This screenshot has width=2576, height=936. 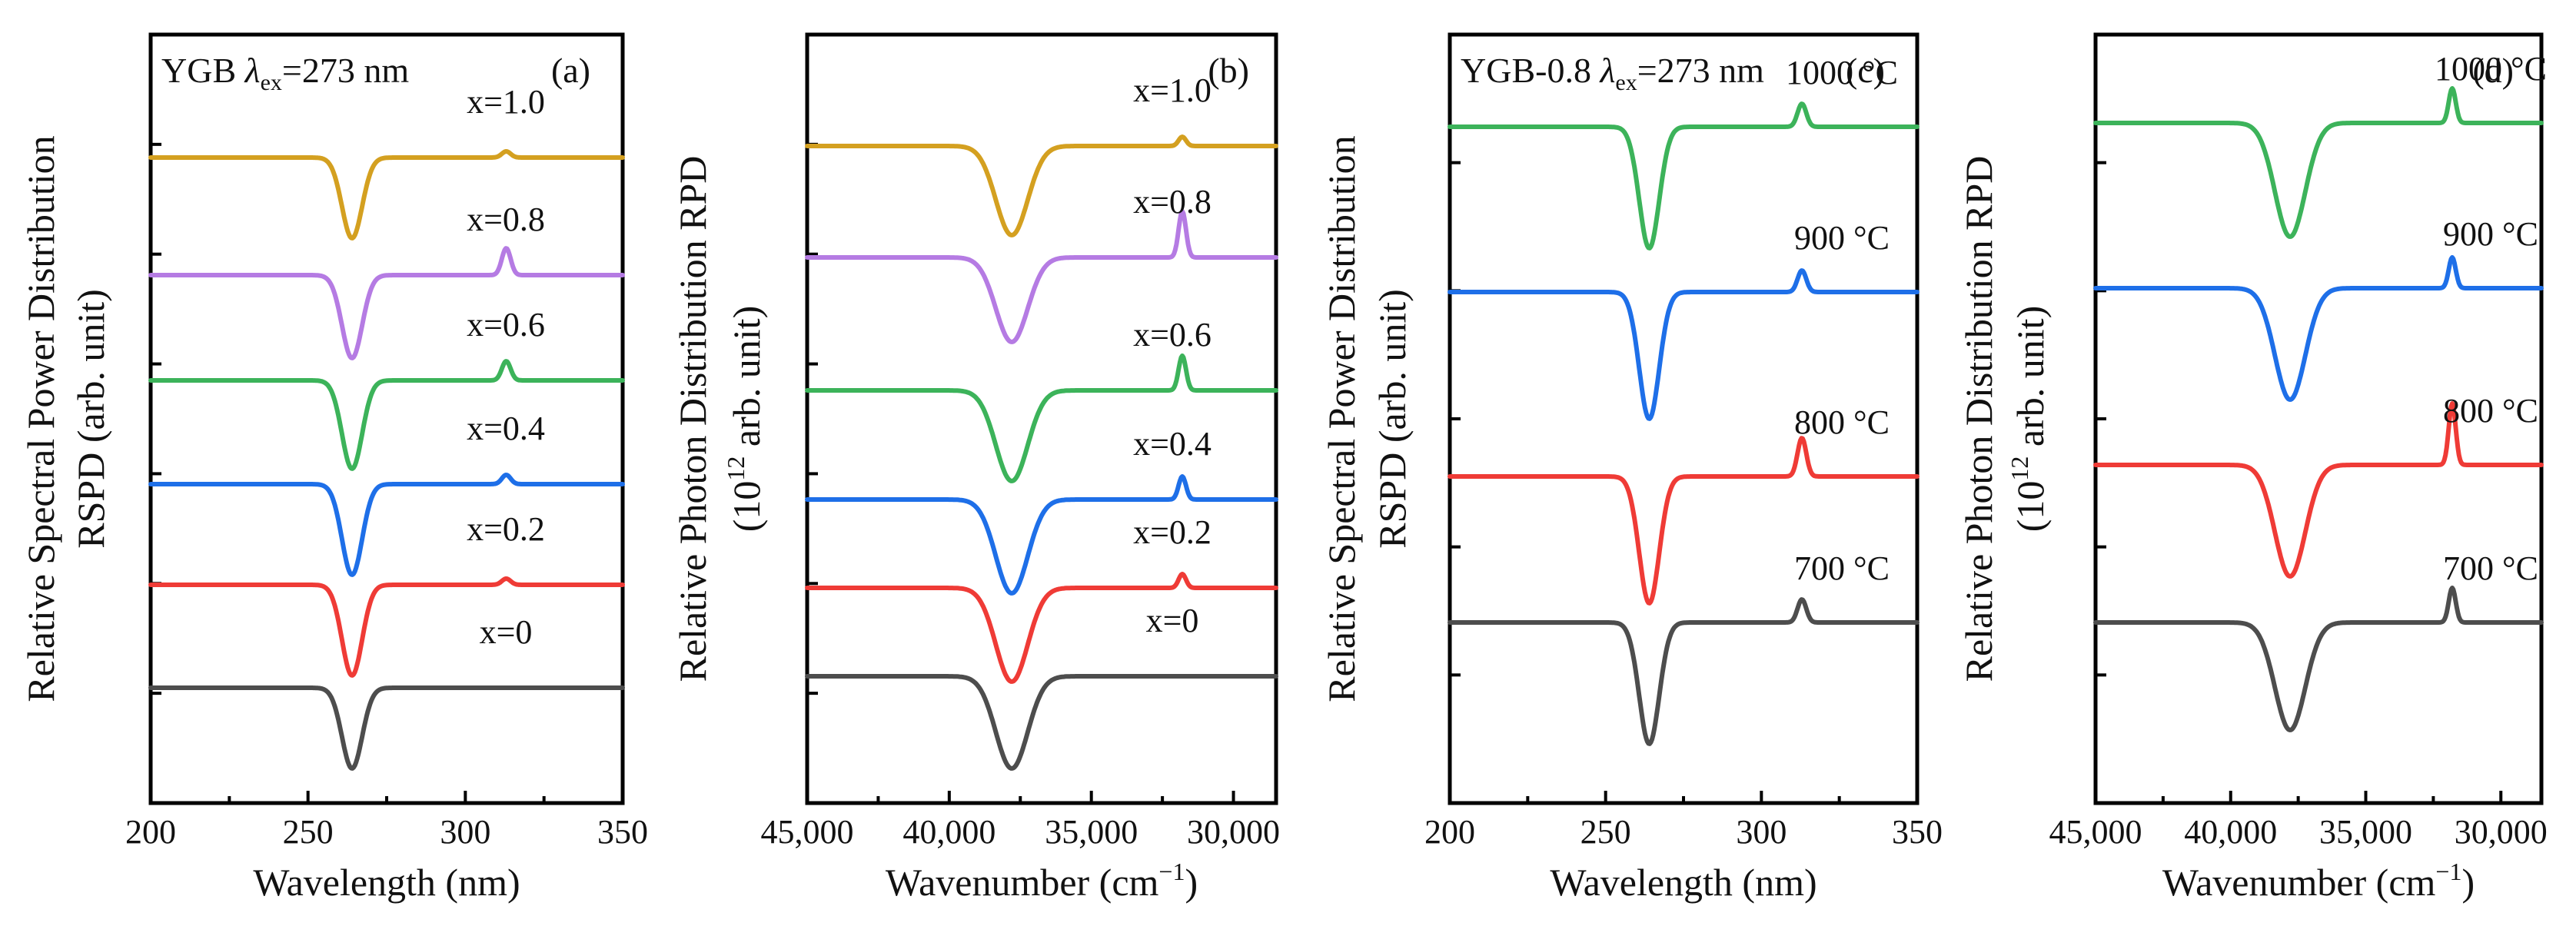 I want to click on excitation-header: YGB λex=273 nm, so click(x=285, y=73).